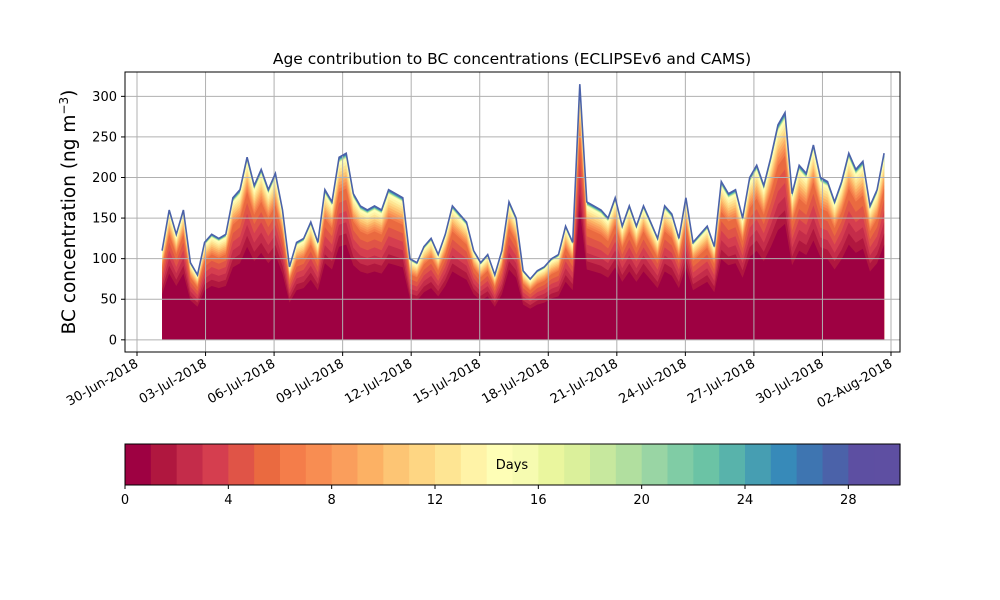  What do you see at coordinates (538, 500) in the screenshot?
I see `colorbar-tick-label: 16` at bounding box center [538, 500].